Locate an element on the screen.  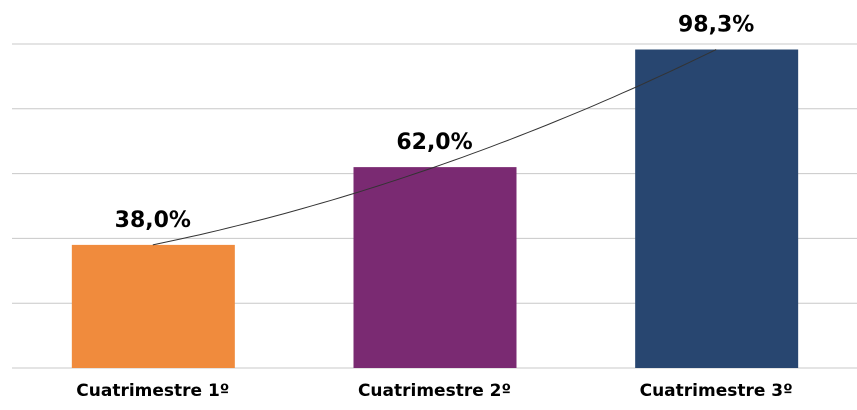
data-label: 98,3% is located at coordinates (716, 25).